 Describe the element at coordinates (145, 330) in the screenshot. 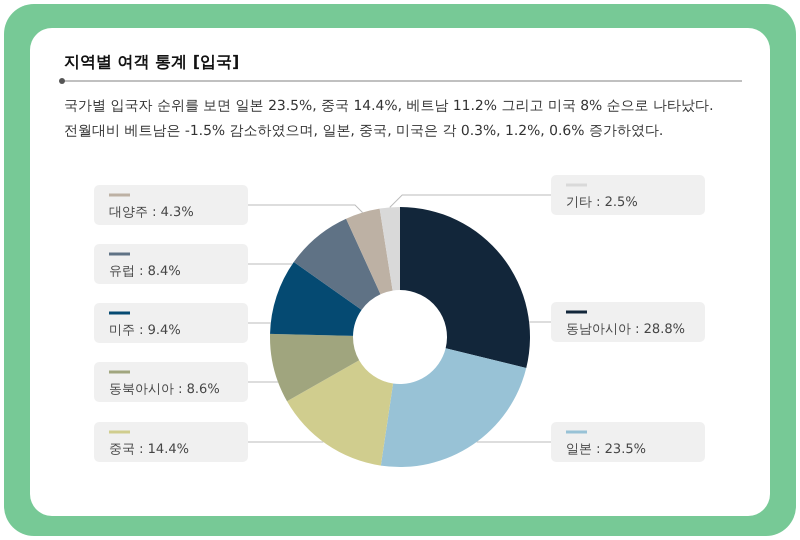

I see `data-label: 미주 : 9.4%` at that location.